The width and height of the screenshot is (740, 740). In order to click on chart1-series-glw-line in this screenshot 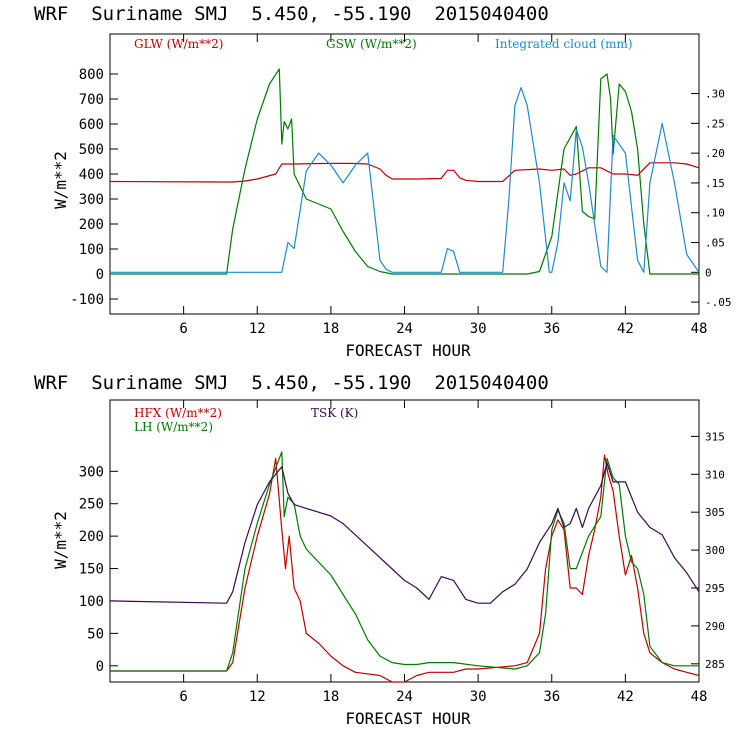, I will do `click(404, 172)`.